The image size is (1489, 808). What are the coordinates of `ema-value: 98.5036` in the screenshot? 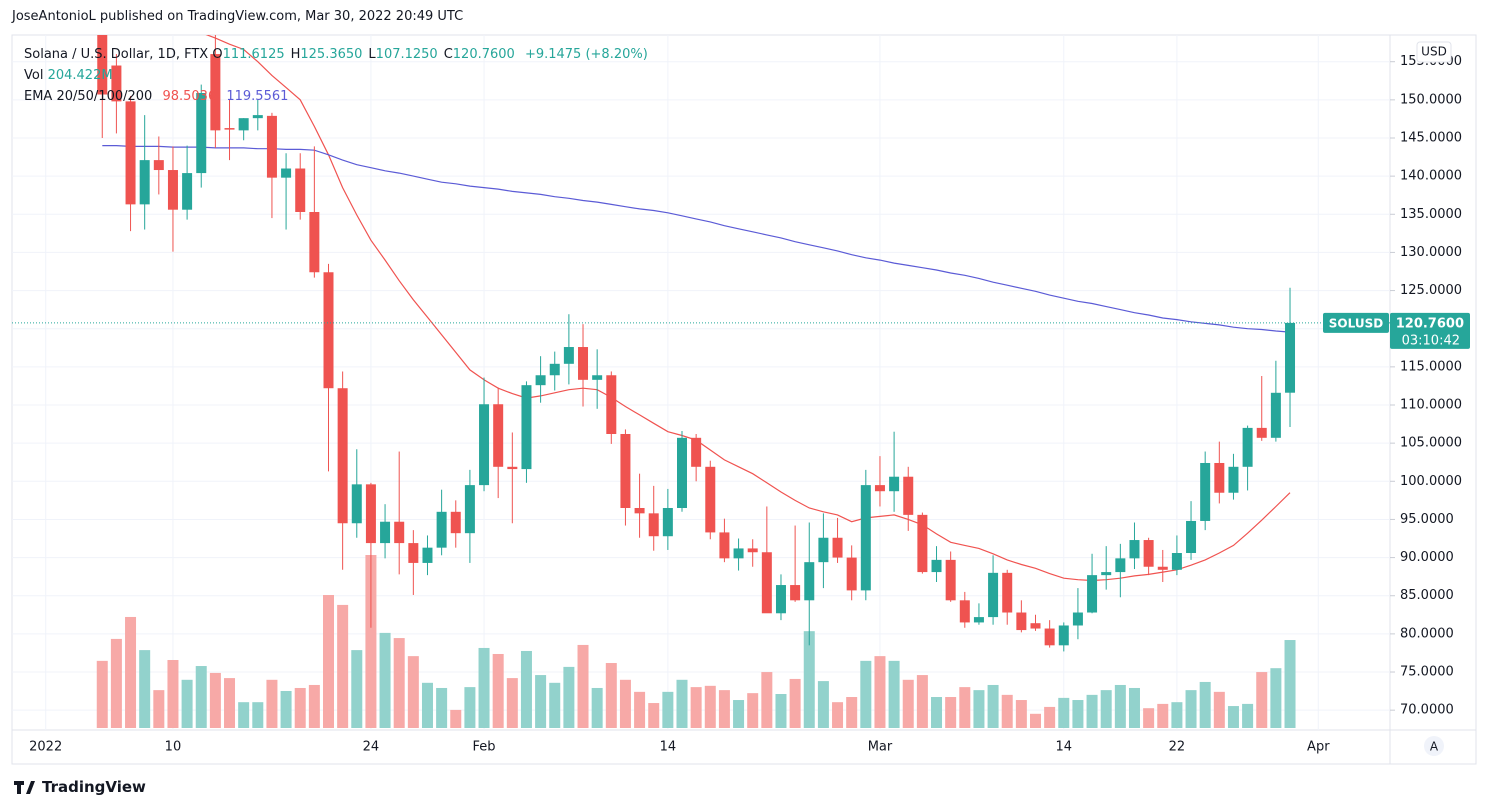 It's located at (189, 96).